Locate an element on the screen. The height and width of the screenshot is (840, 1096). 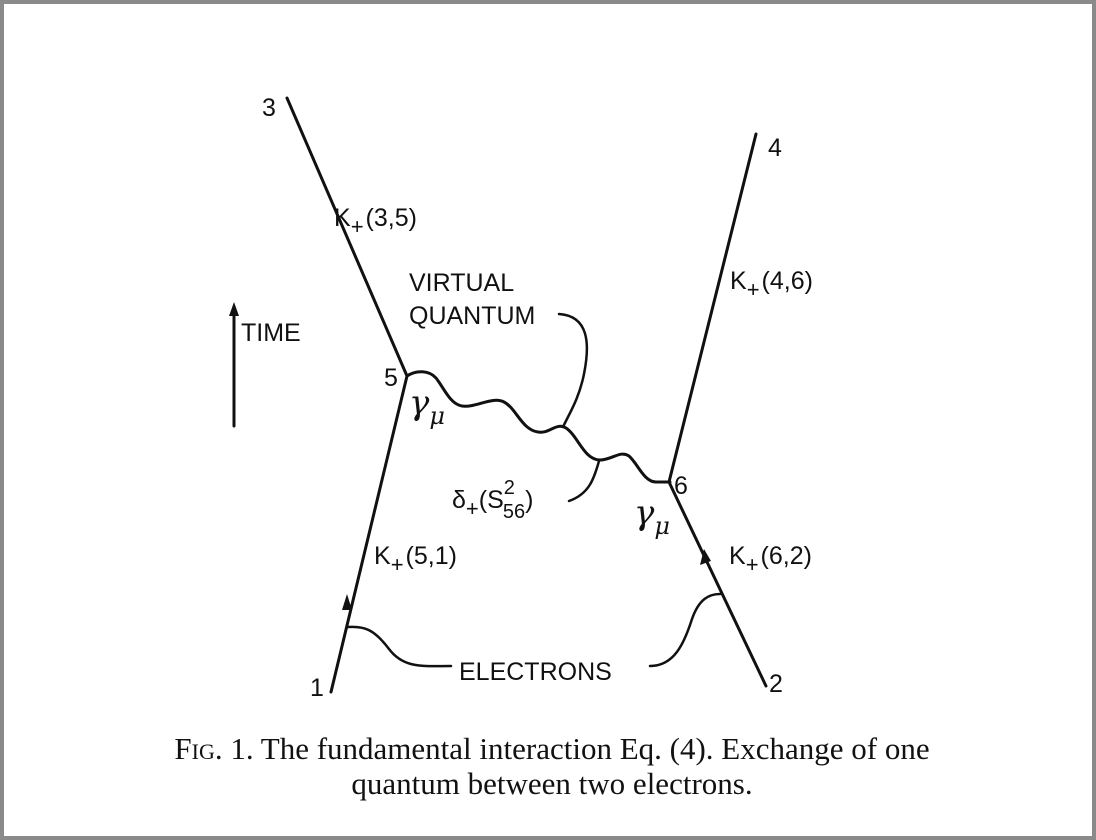
point-5-label: 5 is located at coordinates (391, 378).